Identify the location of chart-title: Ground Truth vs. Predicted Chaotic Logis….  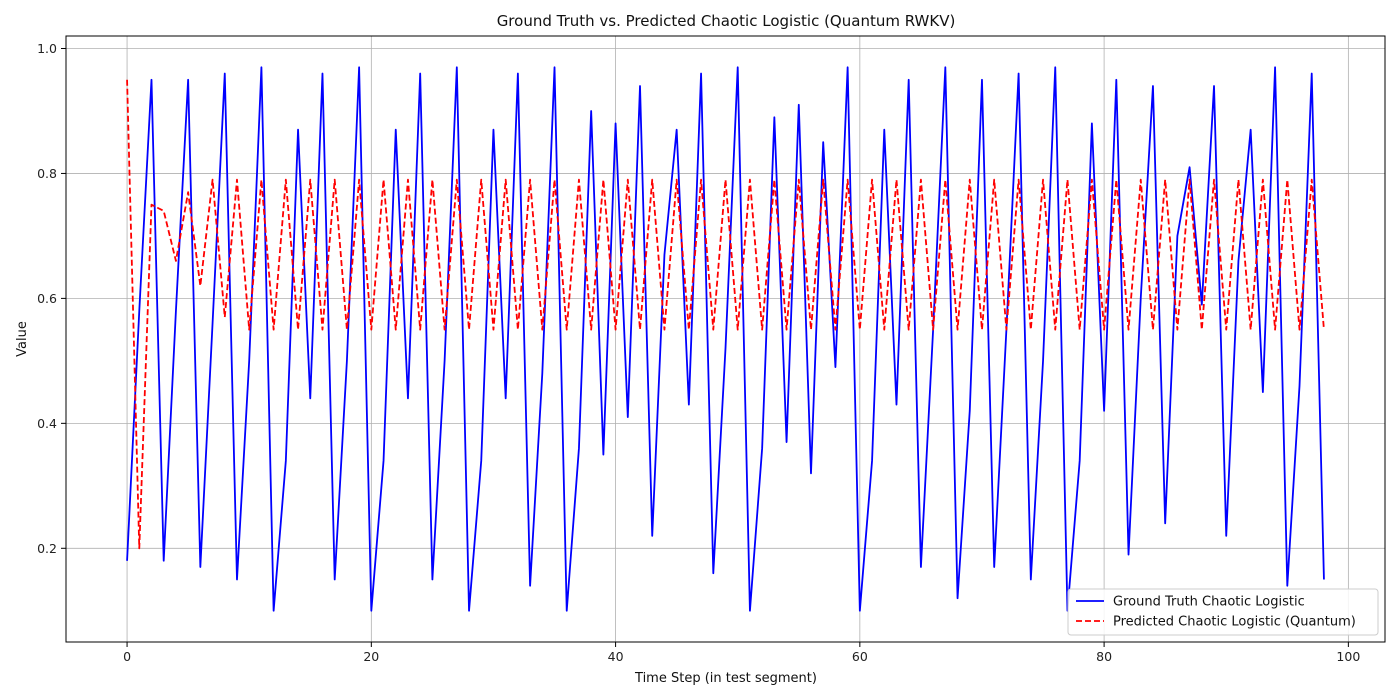
(726, 21).